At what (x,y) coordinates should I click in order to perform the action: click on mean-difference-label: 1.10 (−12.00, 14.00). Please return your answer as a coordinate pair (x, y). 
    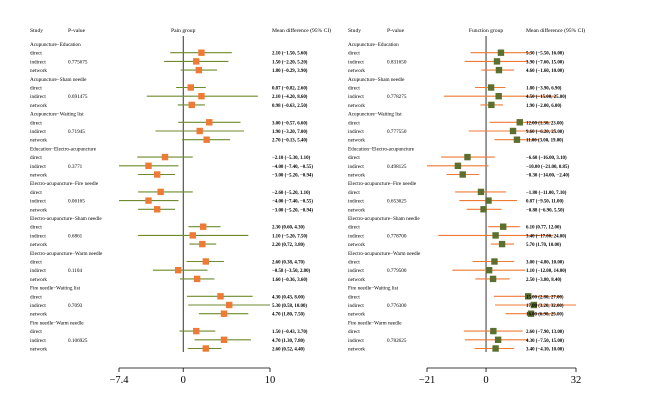
    Looking at the image, I should click on (546, 271).